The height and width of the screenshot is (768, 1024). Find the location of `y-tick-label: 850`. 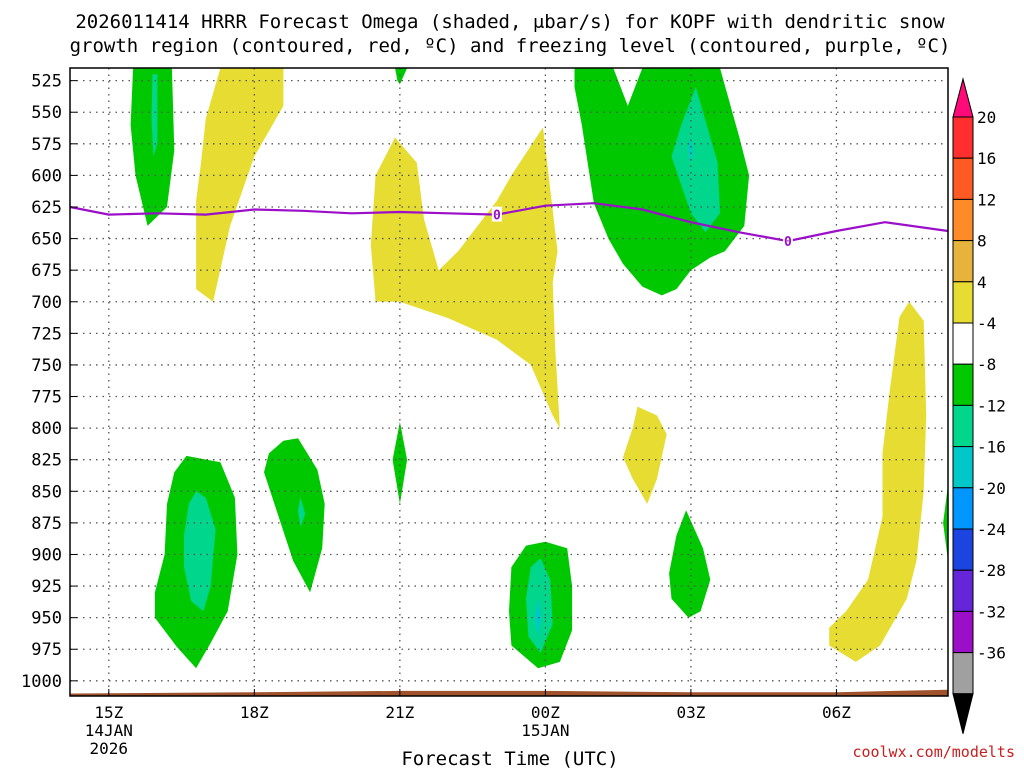

y-tick-label: 850 is located at coordinates (46, 492).